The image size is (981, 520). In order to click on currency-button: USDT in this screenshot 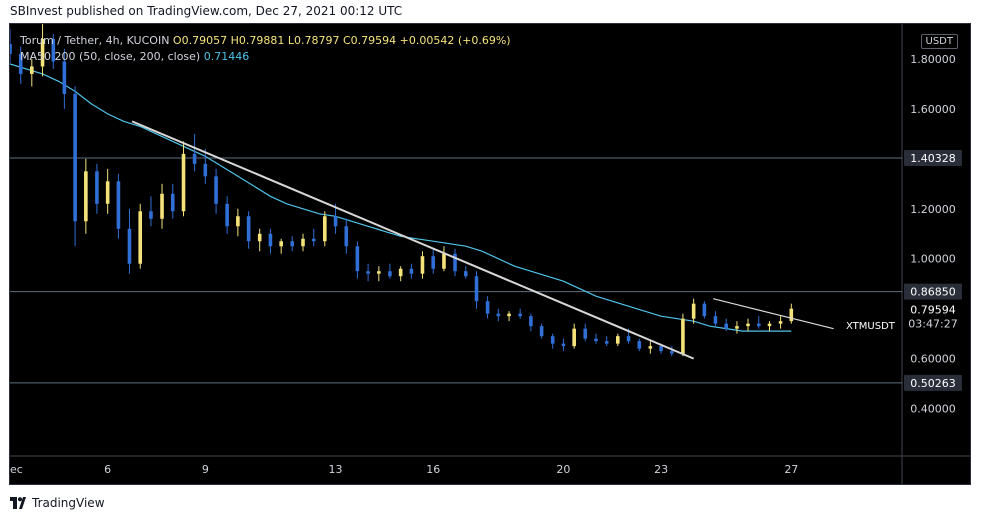, I will do `click(939, 41)`.